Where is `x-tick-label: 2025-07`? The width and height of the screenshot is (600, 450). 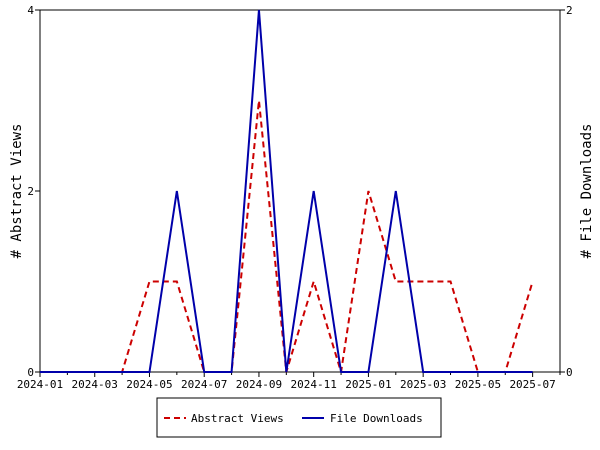 x-tick-label: 2025-07 is located at coordinates (532, 384).